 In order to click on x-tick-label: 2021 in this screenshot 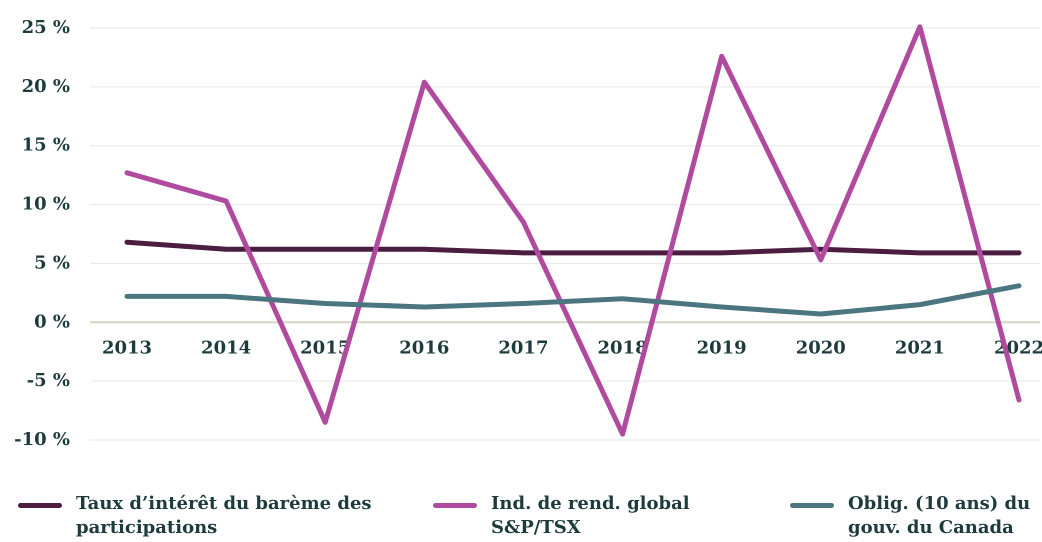, I will do `click(920, 347)`.